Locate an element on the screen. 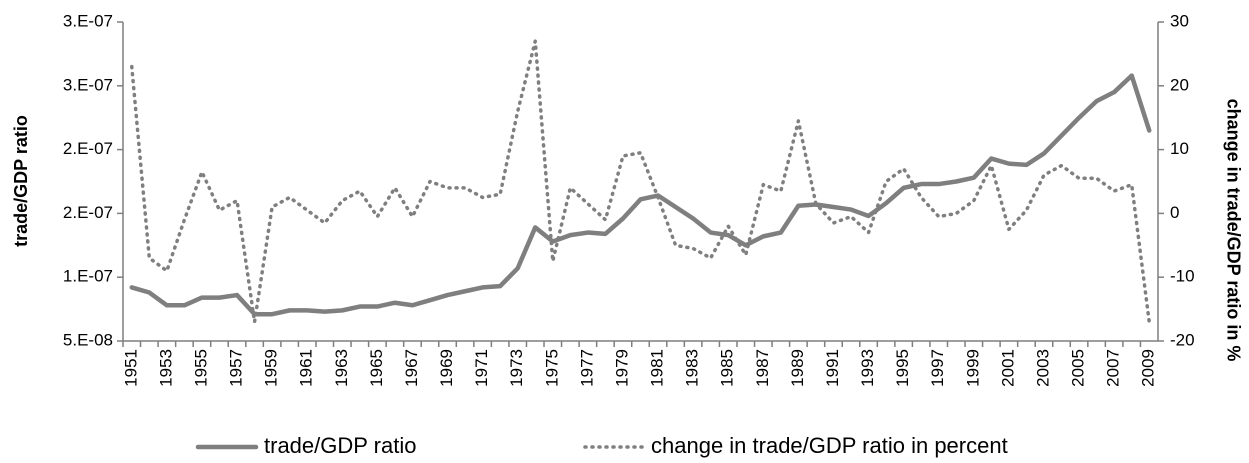  legend-label: trade/GDP ratio is located at coordinates (340, 445).